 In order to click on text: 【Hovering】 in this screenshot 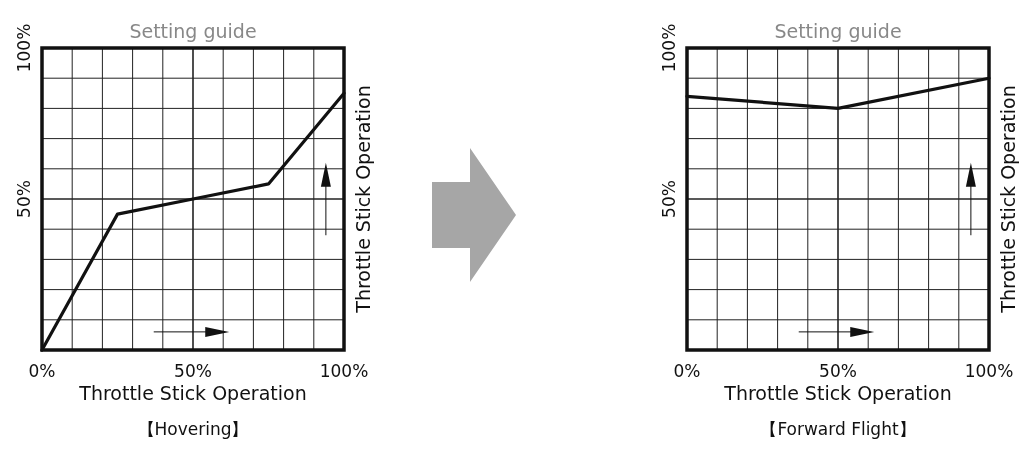, I will do `click(193, 429)`.